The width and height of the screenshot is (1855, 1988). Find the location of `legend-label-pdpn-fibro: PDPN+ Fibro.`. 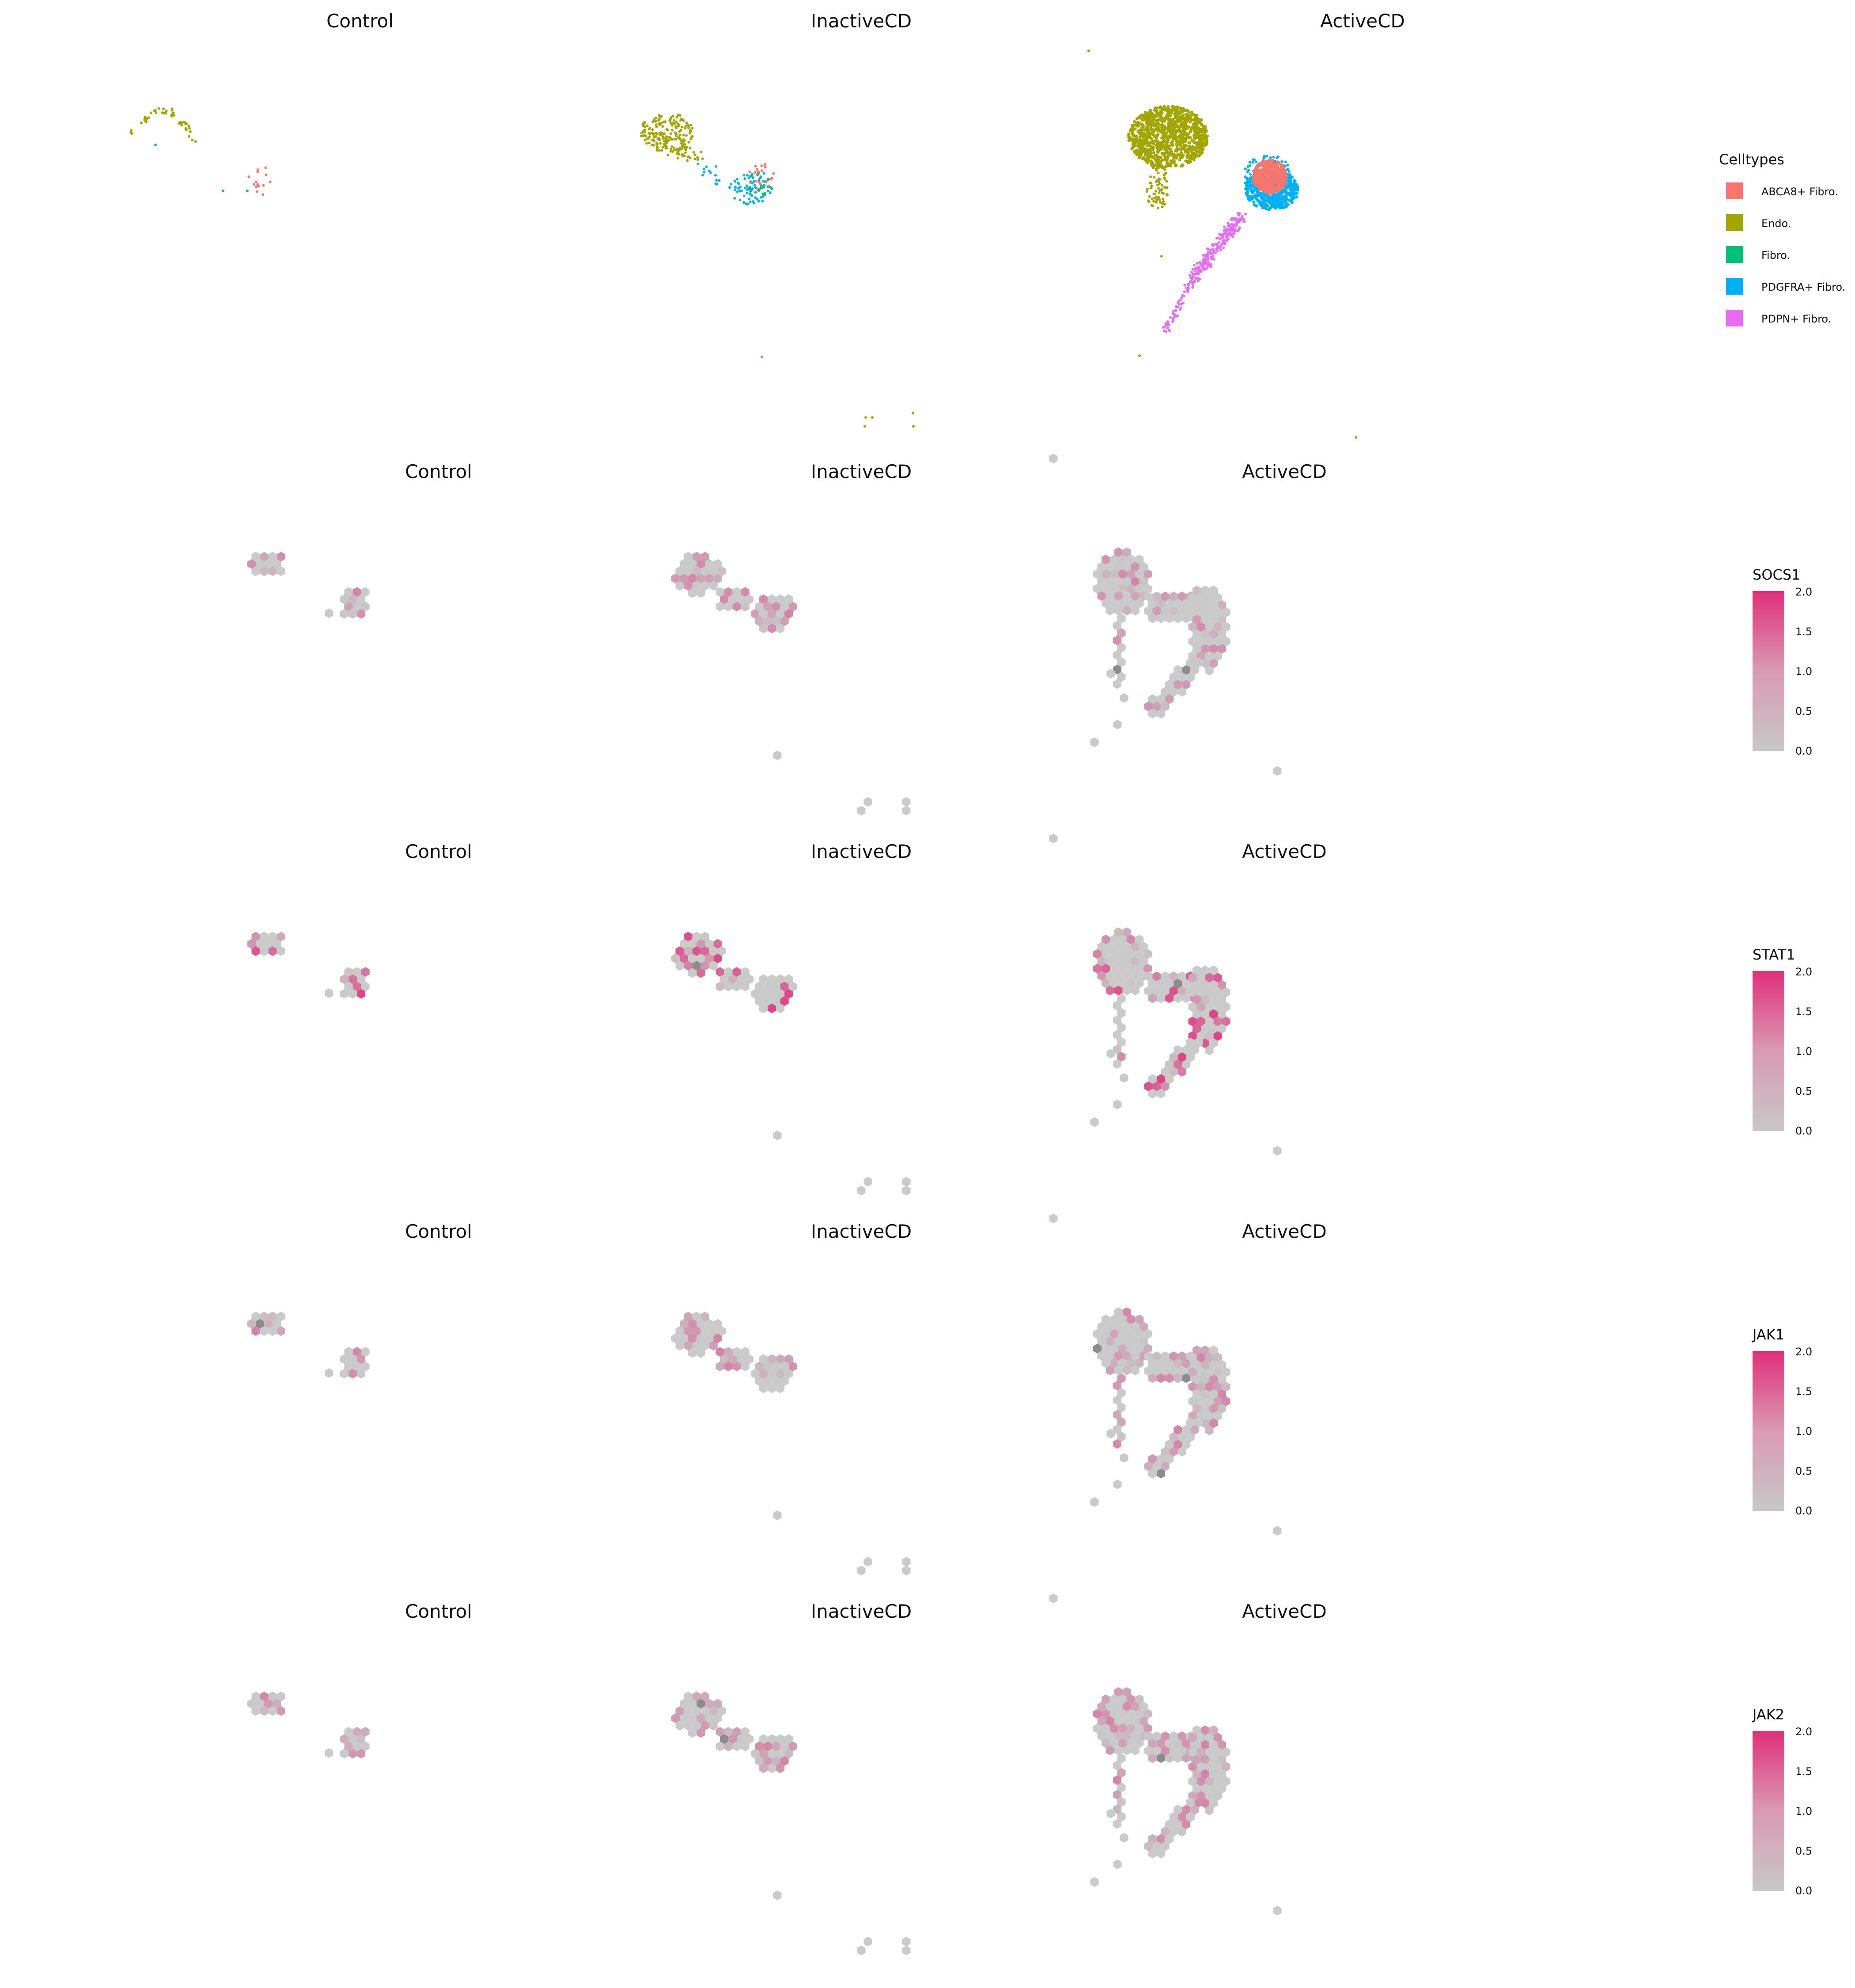

legend-label-pdpn-fibro: PDPN+ Fibro. is located at coordinates (1796, 319).